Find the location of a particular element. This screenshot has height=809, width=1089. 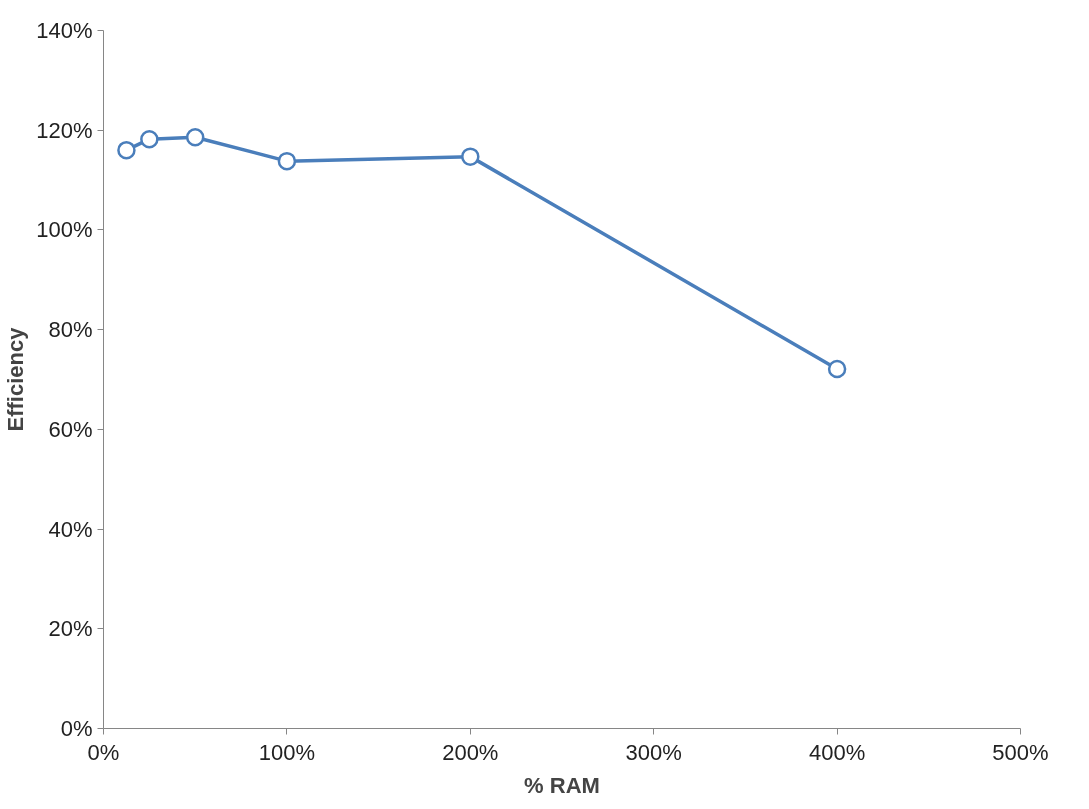

x-tick-label: 300% is located at coordinates (653, 752).